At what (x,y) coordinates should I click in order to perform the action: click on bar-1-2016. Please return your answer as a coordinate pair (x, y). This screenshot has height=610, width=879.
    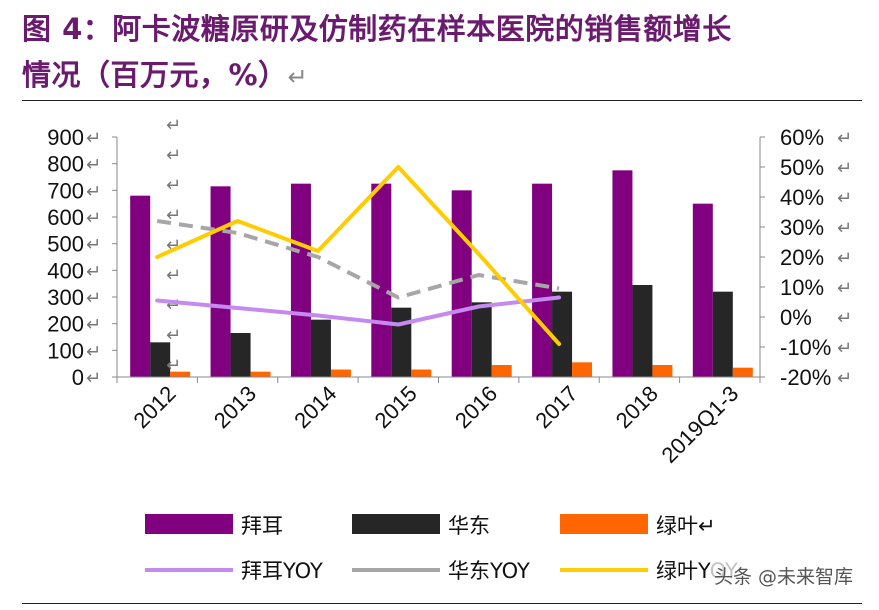
    Looking at the image, I should click on (461, 283).